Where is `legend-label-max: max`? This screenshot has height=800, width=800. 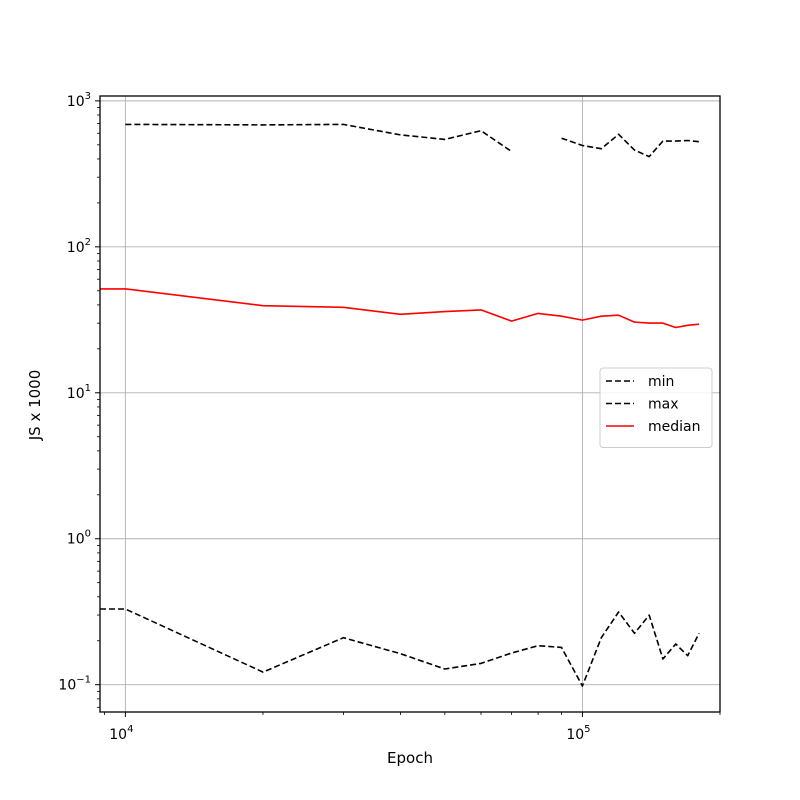
legend-label-max: max is located at coordinates (663, 405).